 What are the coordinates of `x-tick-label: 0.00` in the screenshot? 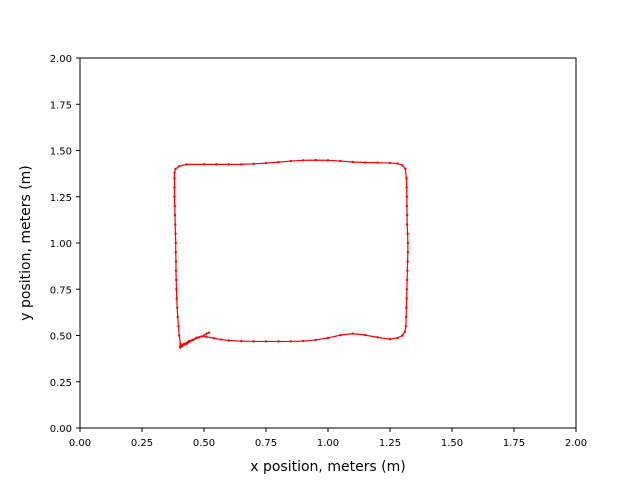 It's located at (80, 443).